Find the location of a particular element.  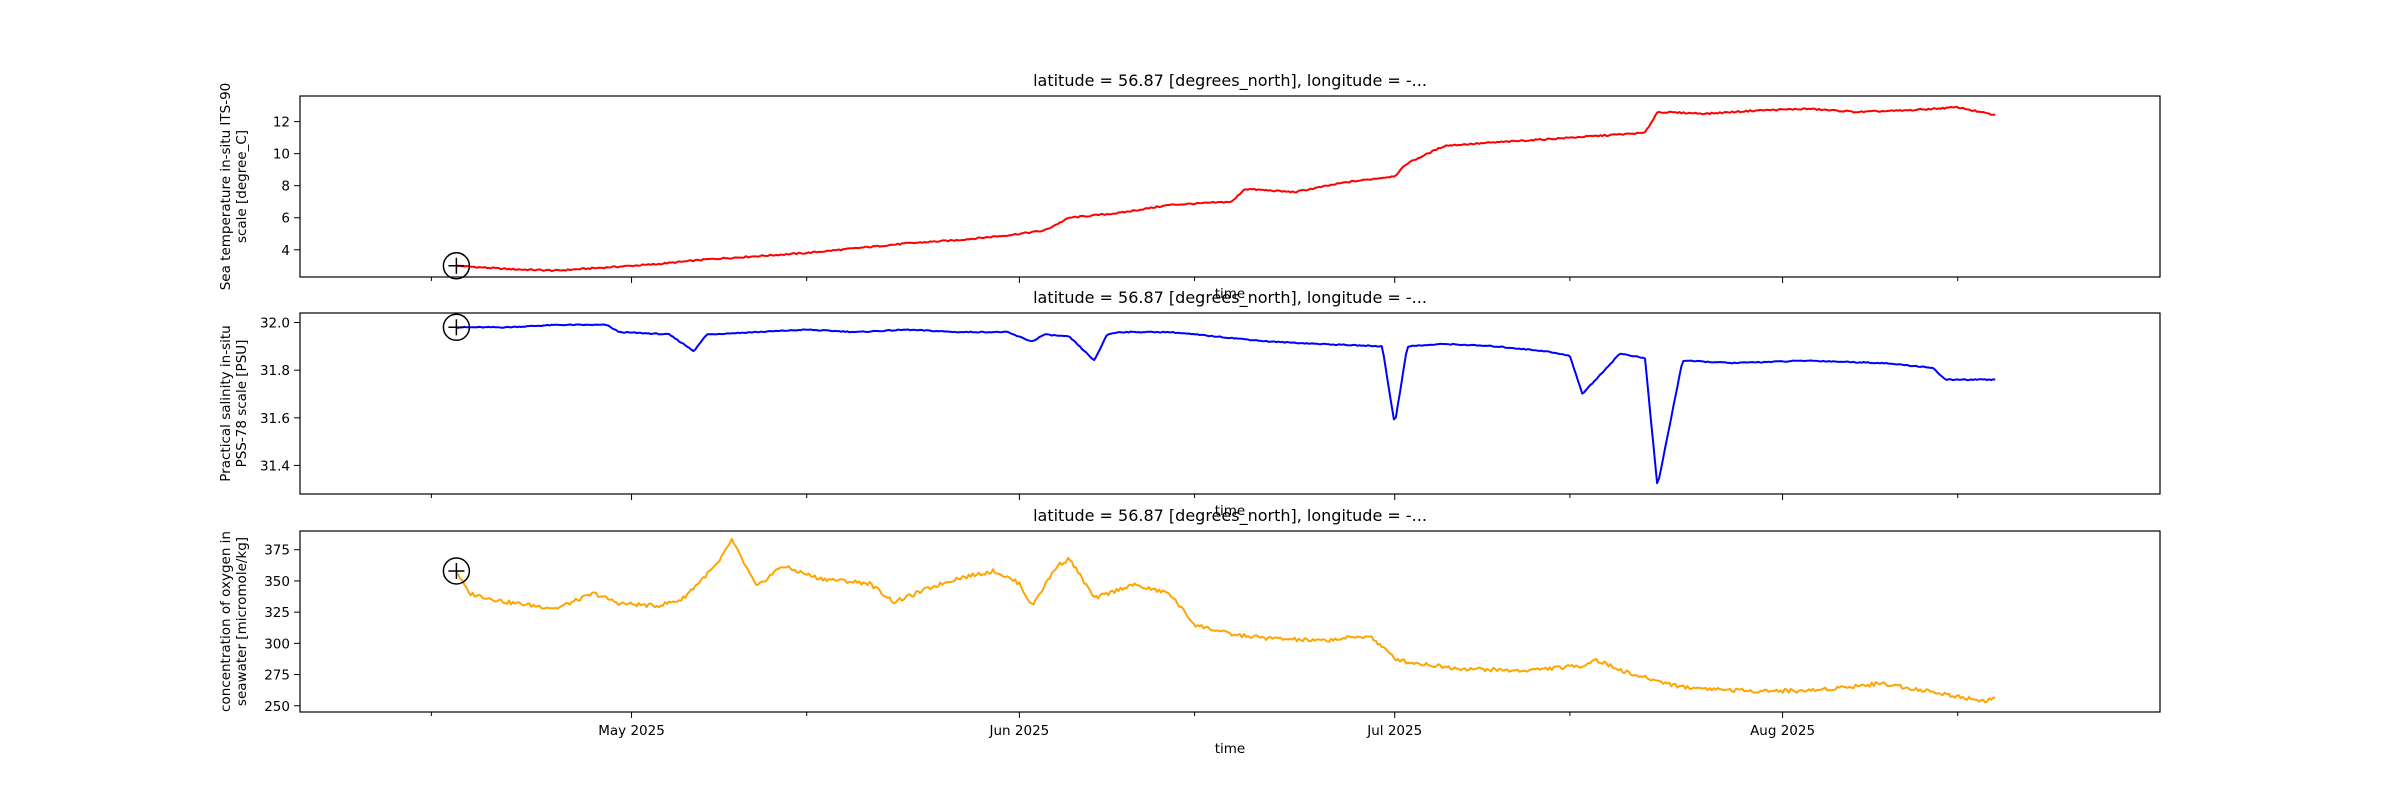

y-axis-label-line: Sea temperature in-situ ITS-90 is located at coordinates (226, 187).